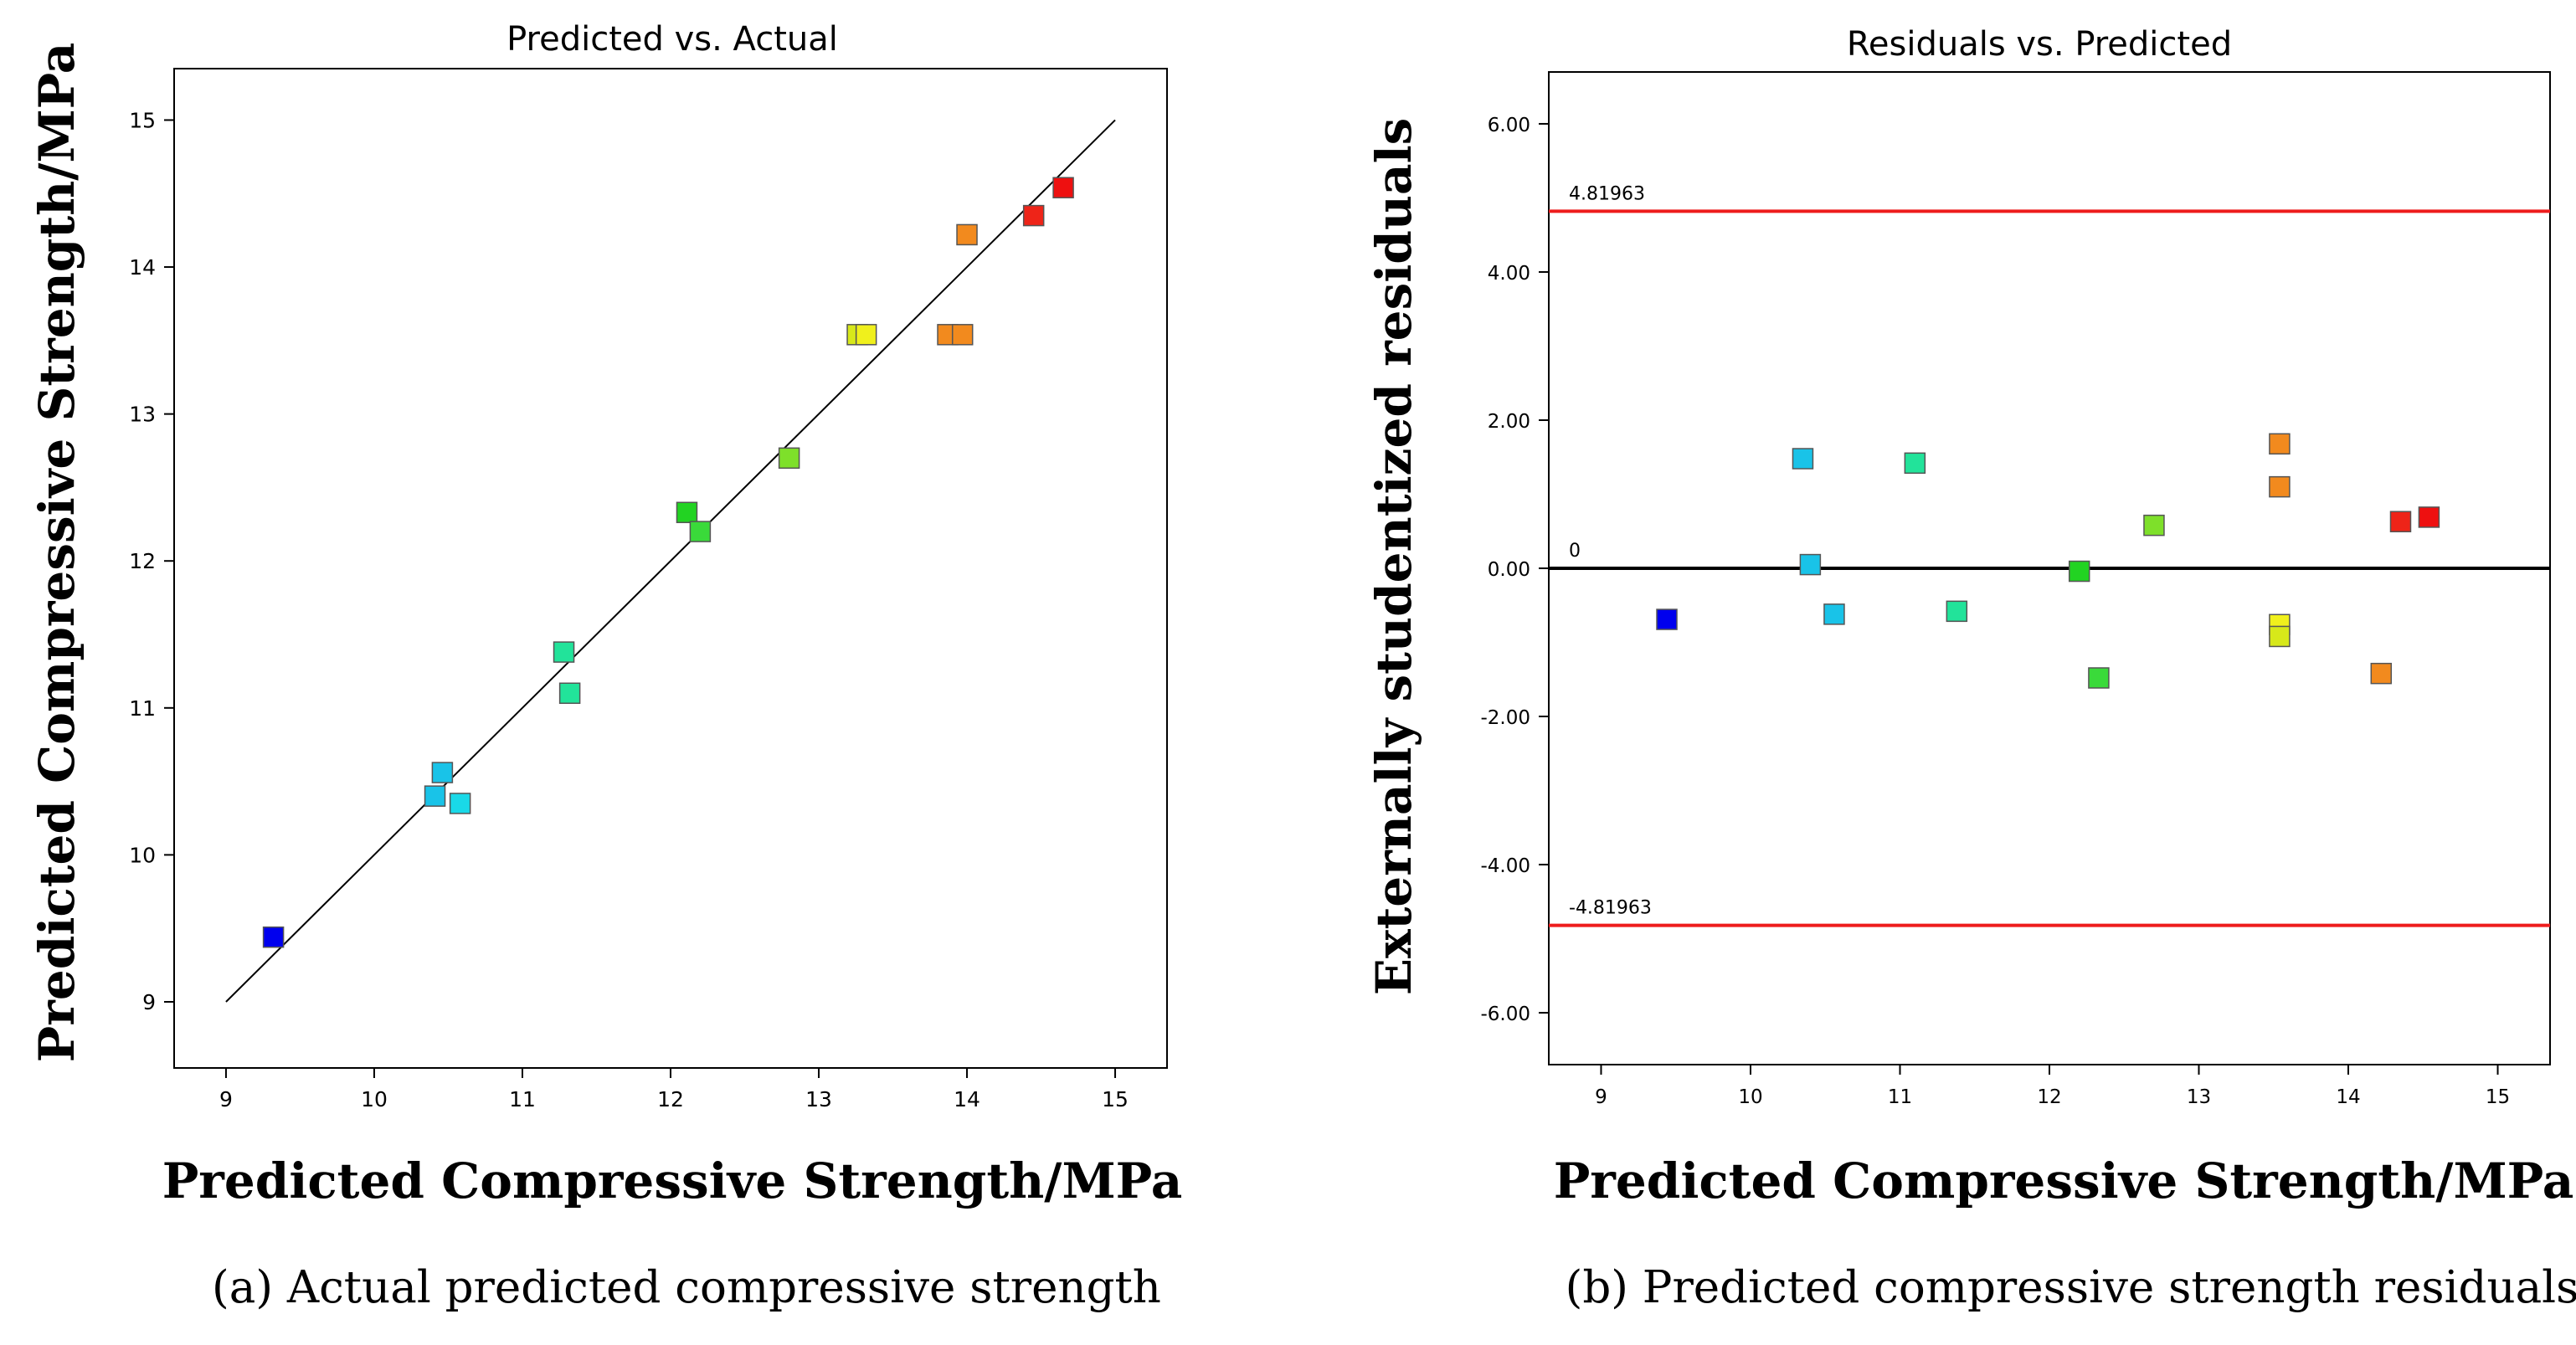 The height and width of the screenshot is (1345, 2576). I want to click on chart-b-x-axis: 9 10 11 12 13 14 15, so click(2052, 1086).